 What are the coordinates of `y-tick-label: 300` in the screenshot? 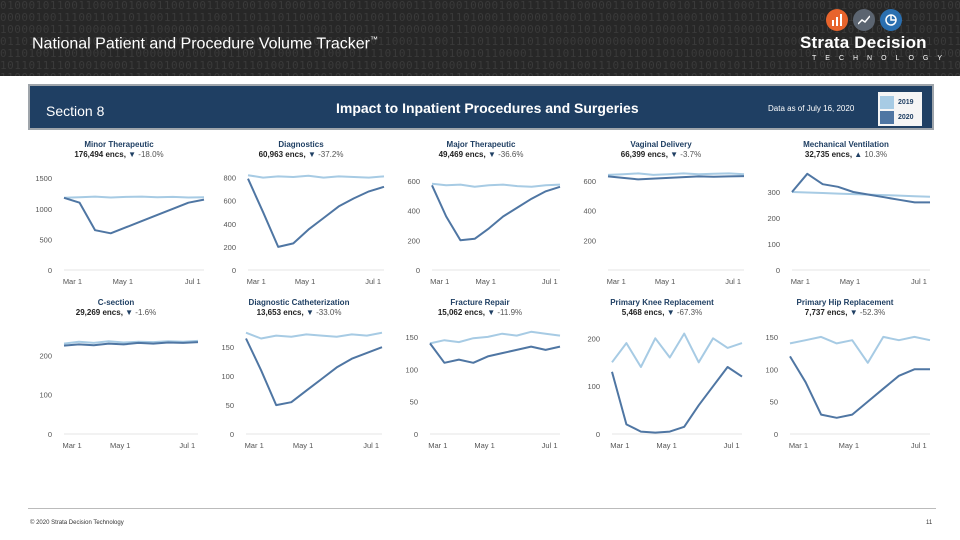 It's located at (773, 192).